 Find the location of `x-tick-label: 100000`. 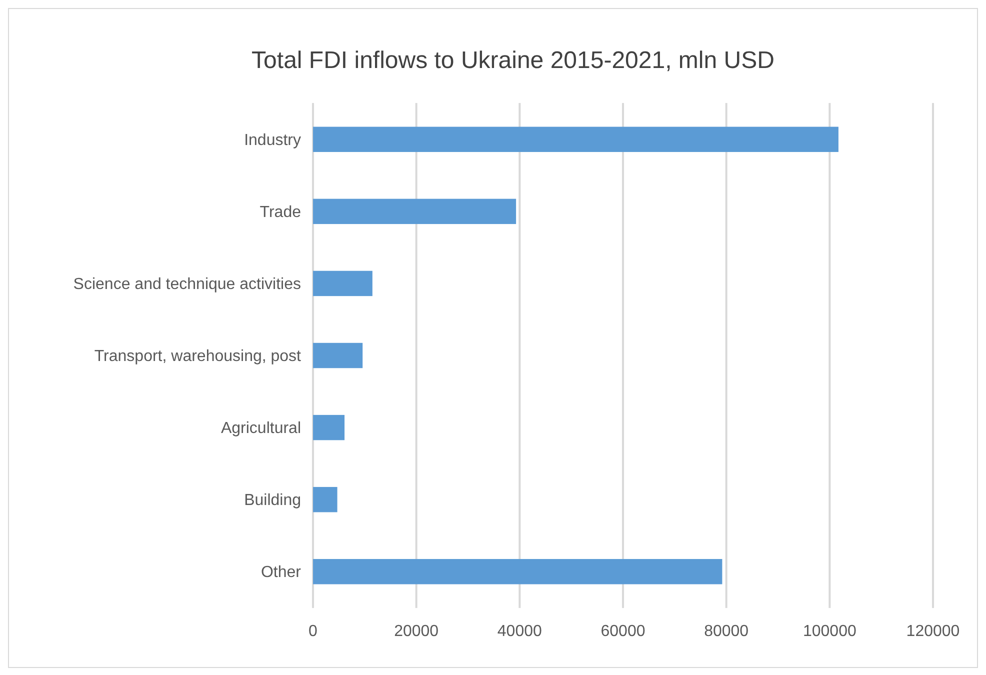

x-tick-label: 100000 is located at coordinates (829, 631).